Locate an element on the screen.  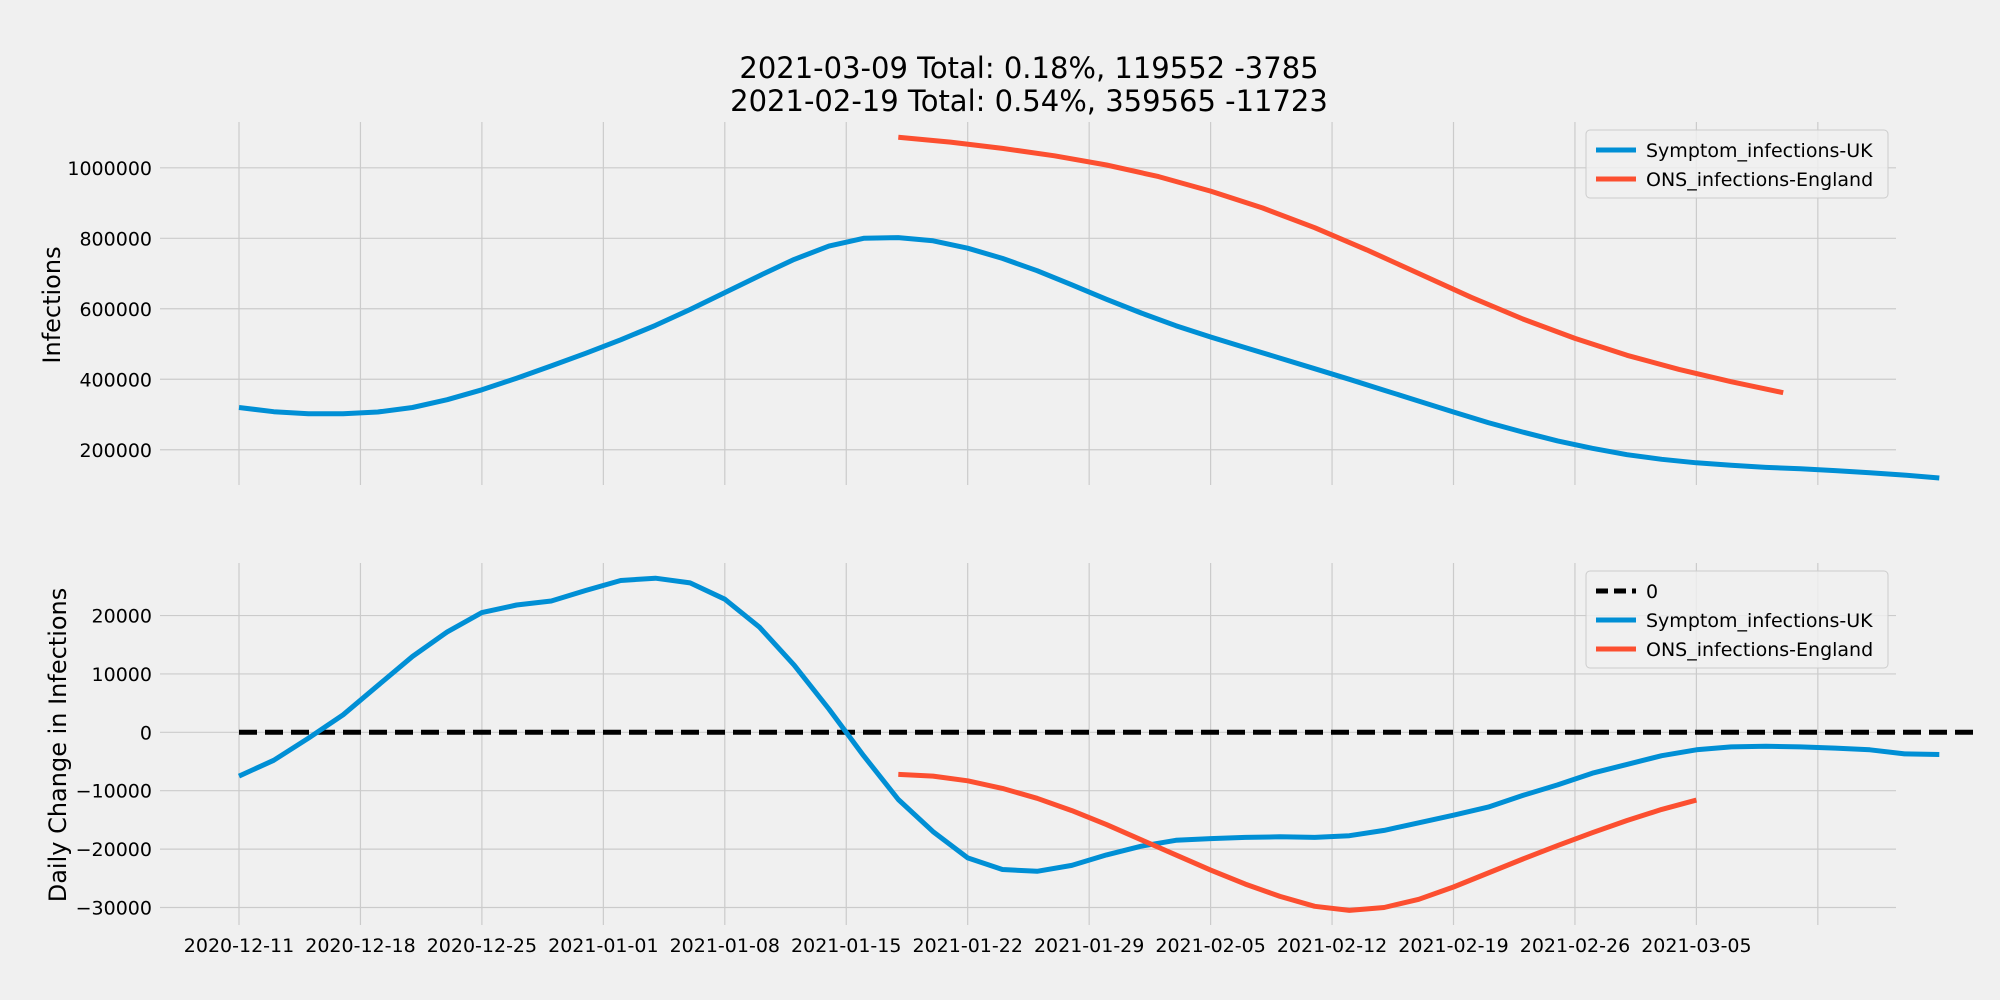
y-tick-label: 400000 is located at coordinates (115, 380).